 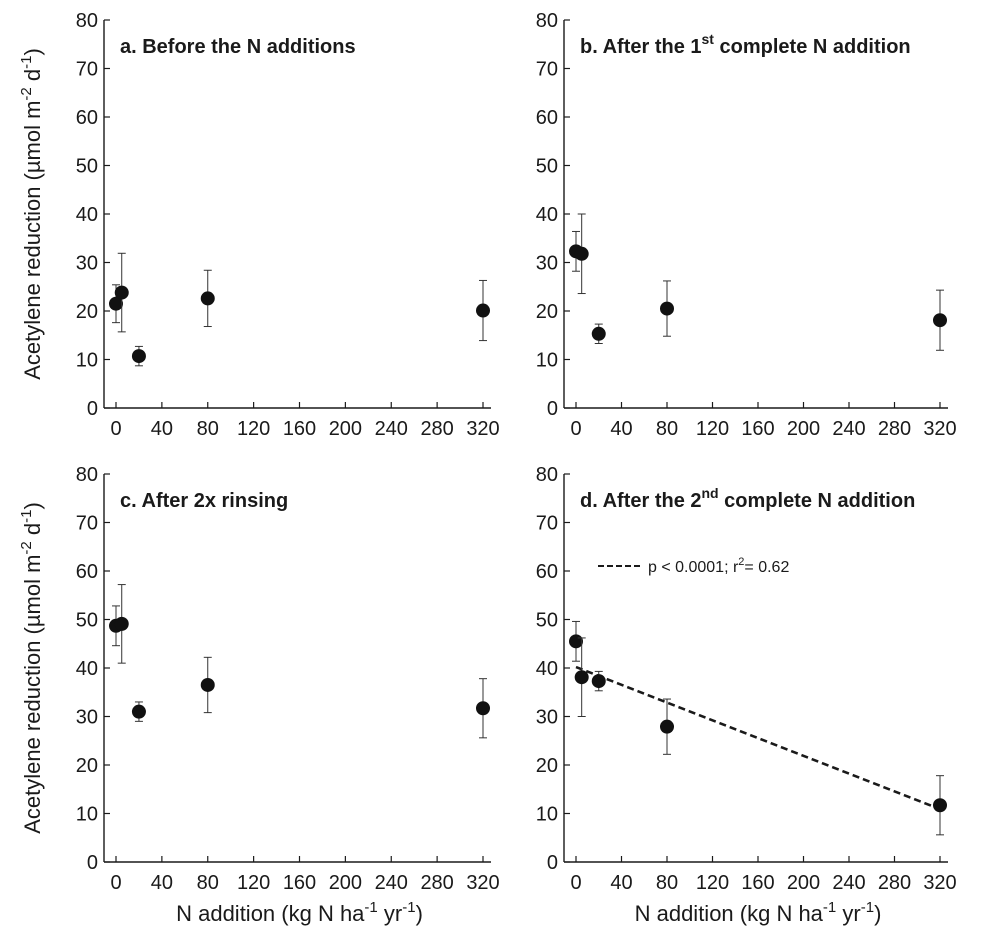 I want to click on panel-title: a. Before the N additions, so click(x=238, y=47).